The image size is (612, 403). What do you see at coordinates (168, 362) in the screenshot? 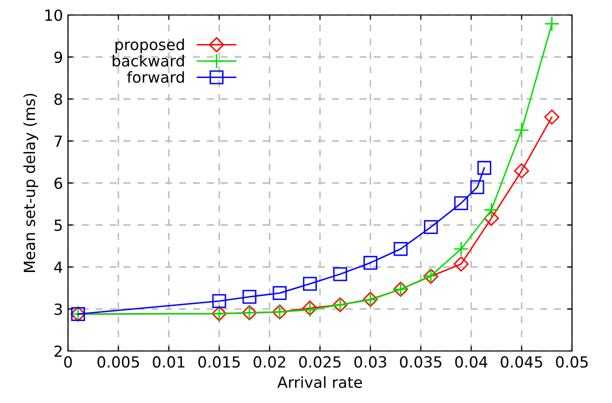
I see `x-tick-label: 0.01` at bounding box center [168, 362].